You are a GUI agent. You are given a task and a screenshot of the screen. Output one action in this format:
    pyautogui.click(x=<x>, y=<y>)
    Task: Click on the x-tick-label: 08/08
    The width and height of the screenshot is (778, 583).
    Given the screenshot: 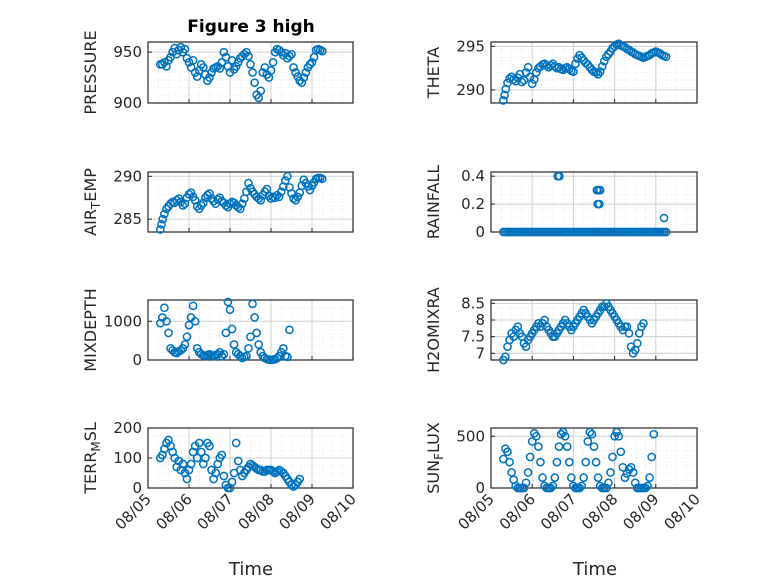 What is the action you would take?
    pyautogui.click(x=256, y=511)
    